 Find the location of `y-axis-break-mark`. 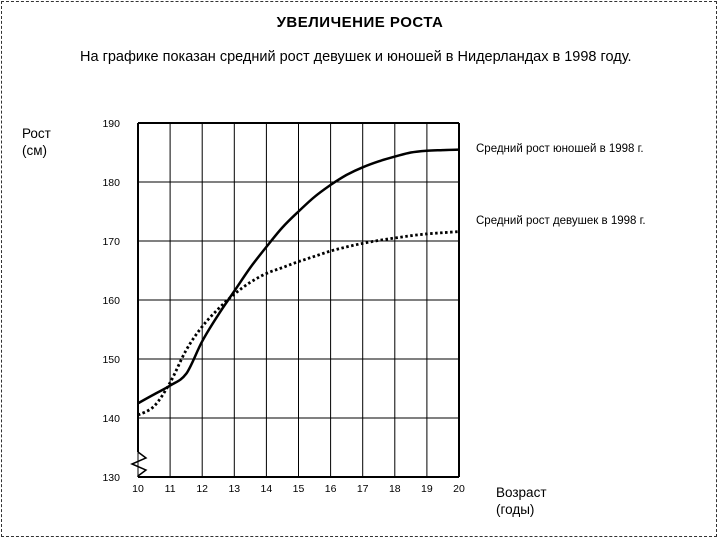

y-axis-break-mark is located at coordinates (139, 464).